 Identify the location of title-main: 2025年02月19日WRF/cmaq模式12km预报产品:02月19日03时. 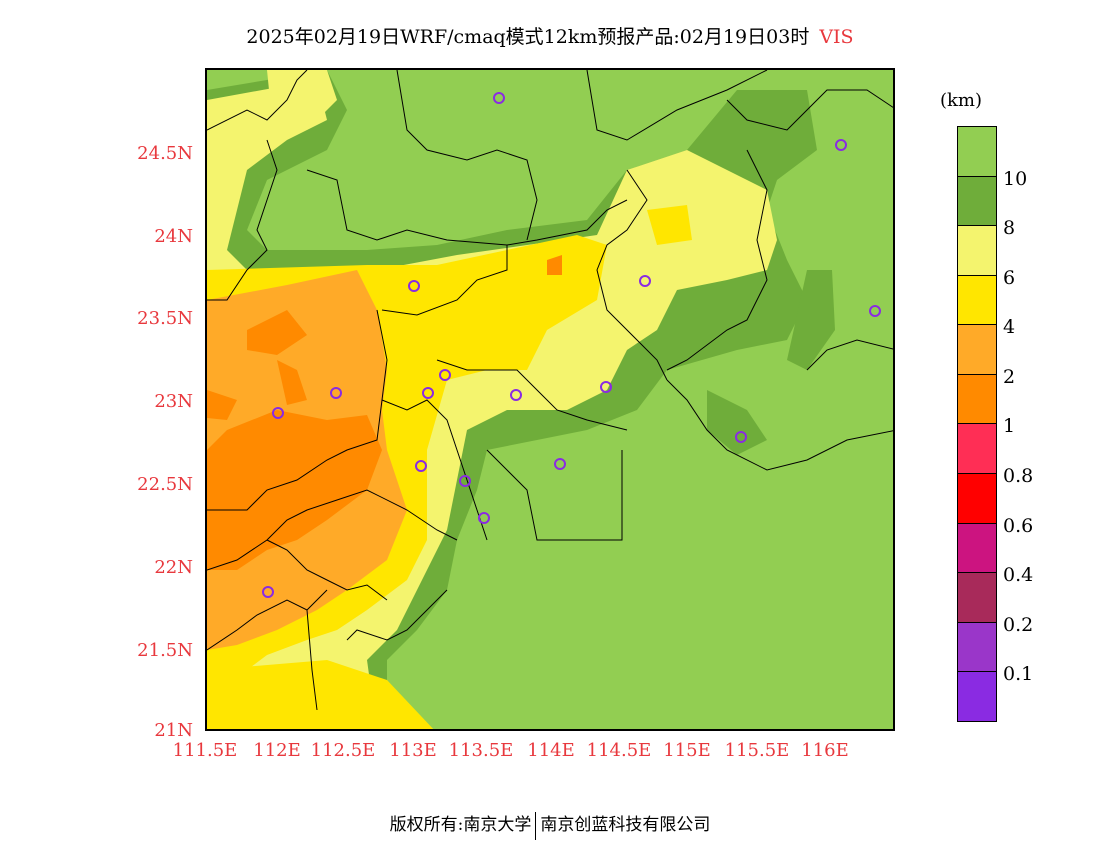
(528, 37).